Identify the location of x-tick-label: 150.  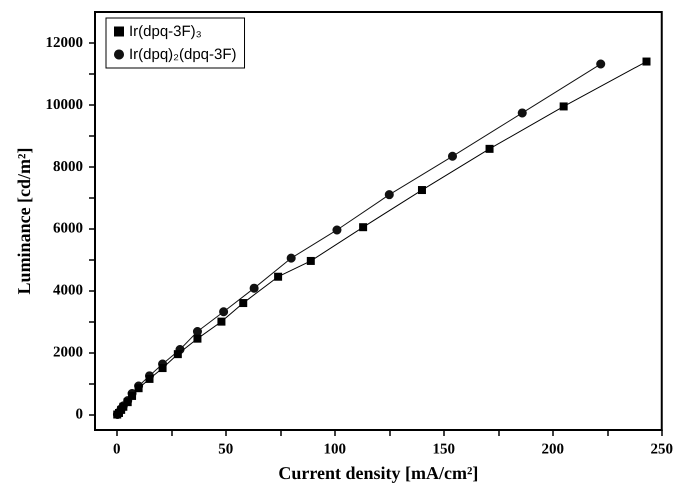
(444, 450).